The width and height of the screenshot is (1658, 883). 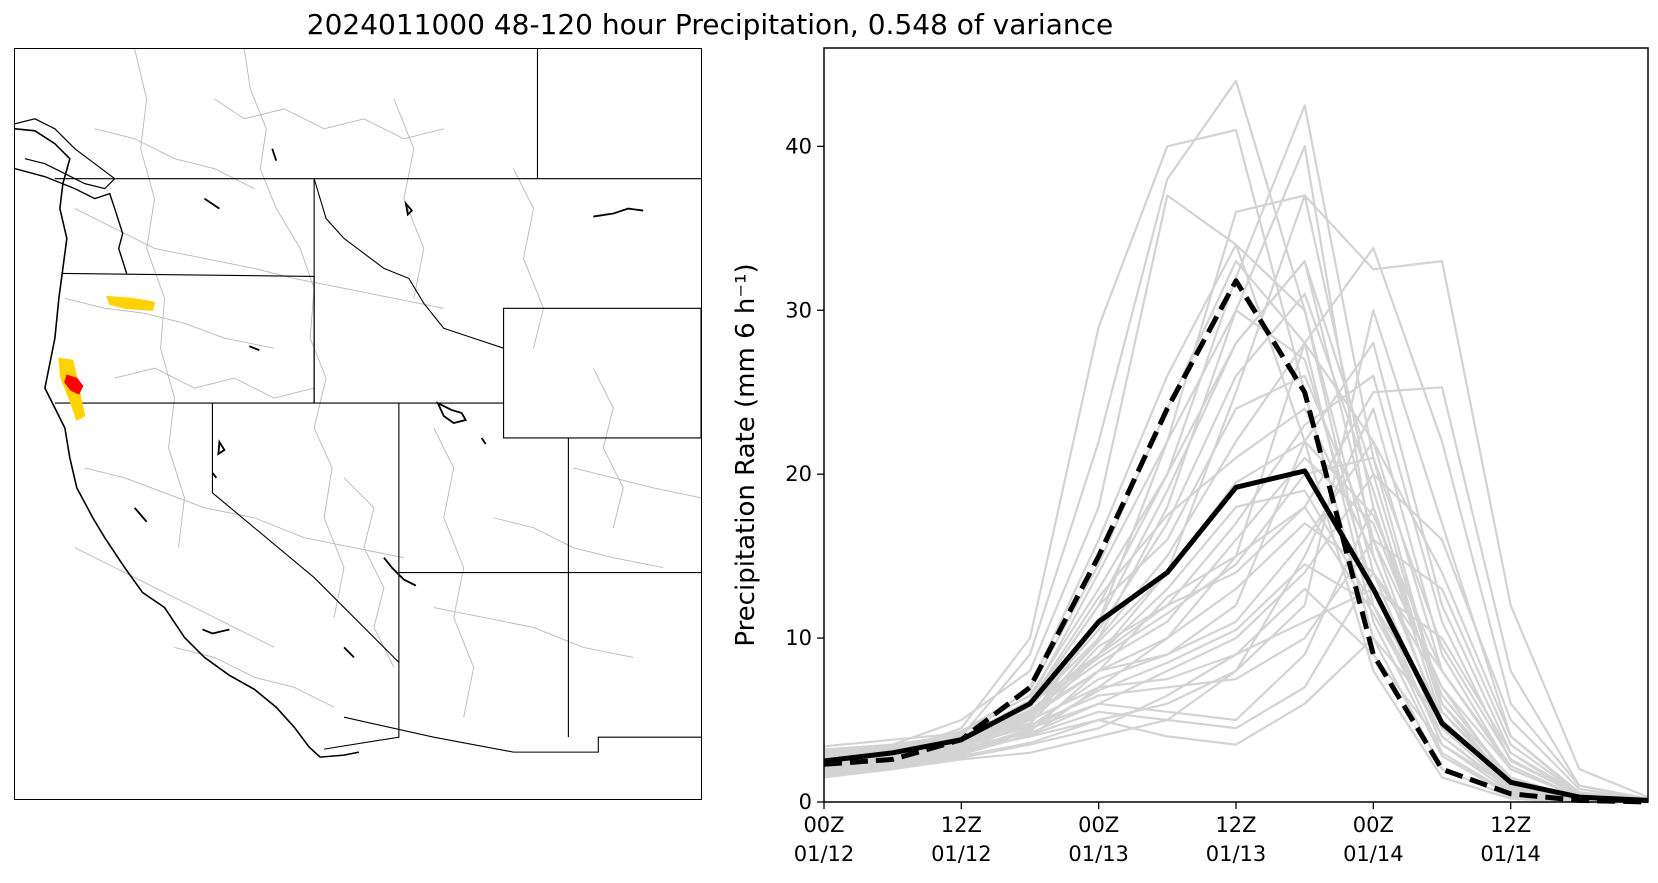 I want to click on coastline, so click(x=187, y=442).